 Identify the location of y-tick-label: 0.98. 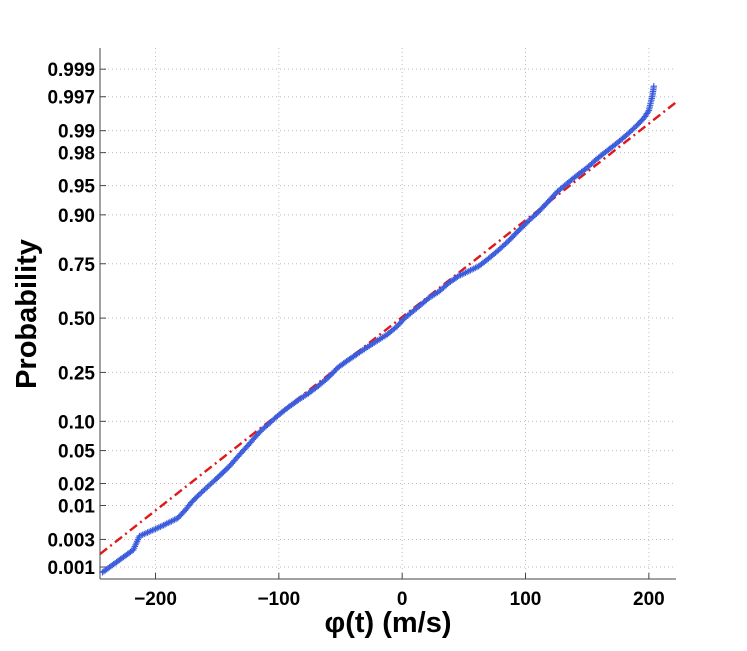
(76, 154).